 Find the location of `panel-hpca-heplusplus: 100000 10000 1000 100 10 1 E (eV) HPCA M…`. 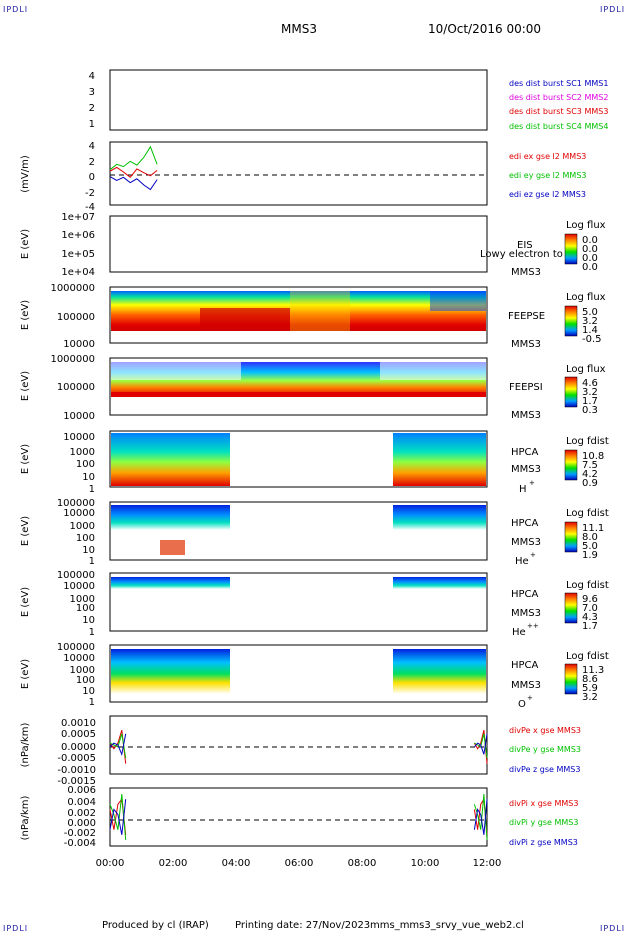

panel-hpca-heplusplus: 100000 10000 1000 100 10 1 E (eV) HPCA M… is located at coordinates (314, 604).